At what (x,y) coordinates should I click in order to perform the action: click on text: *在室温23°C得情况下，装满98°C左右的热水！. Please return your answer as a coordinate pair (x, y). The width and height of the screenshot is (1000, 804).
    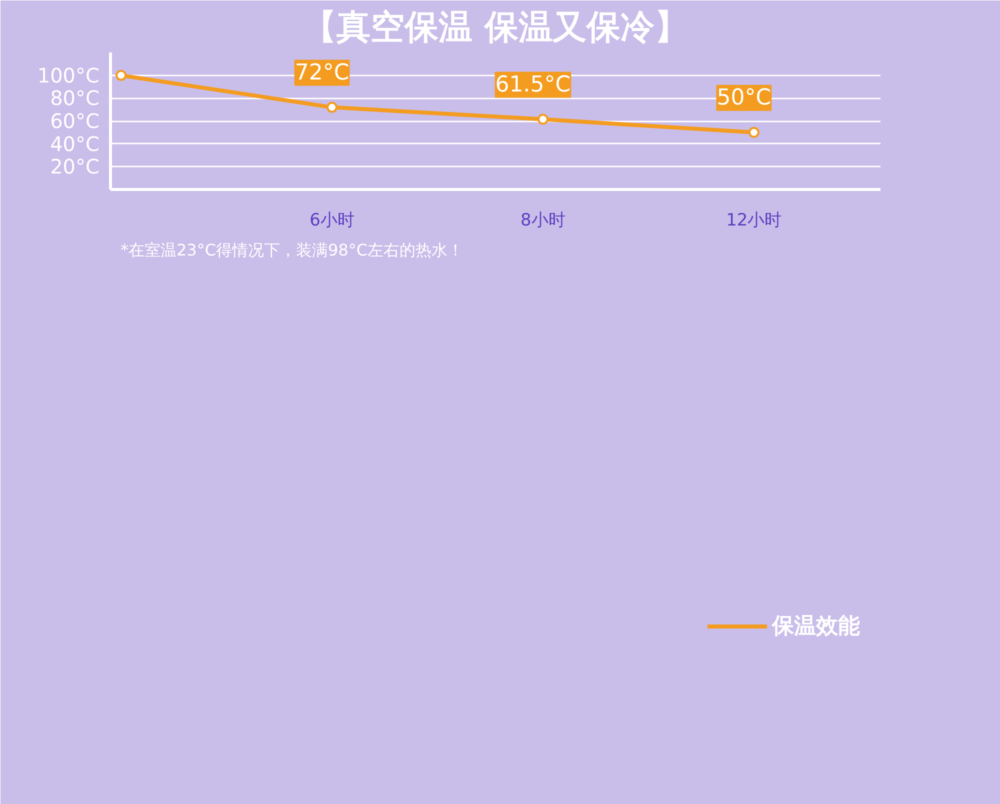
    Looking at the image, I should click on (292, 250).